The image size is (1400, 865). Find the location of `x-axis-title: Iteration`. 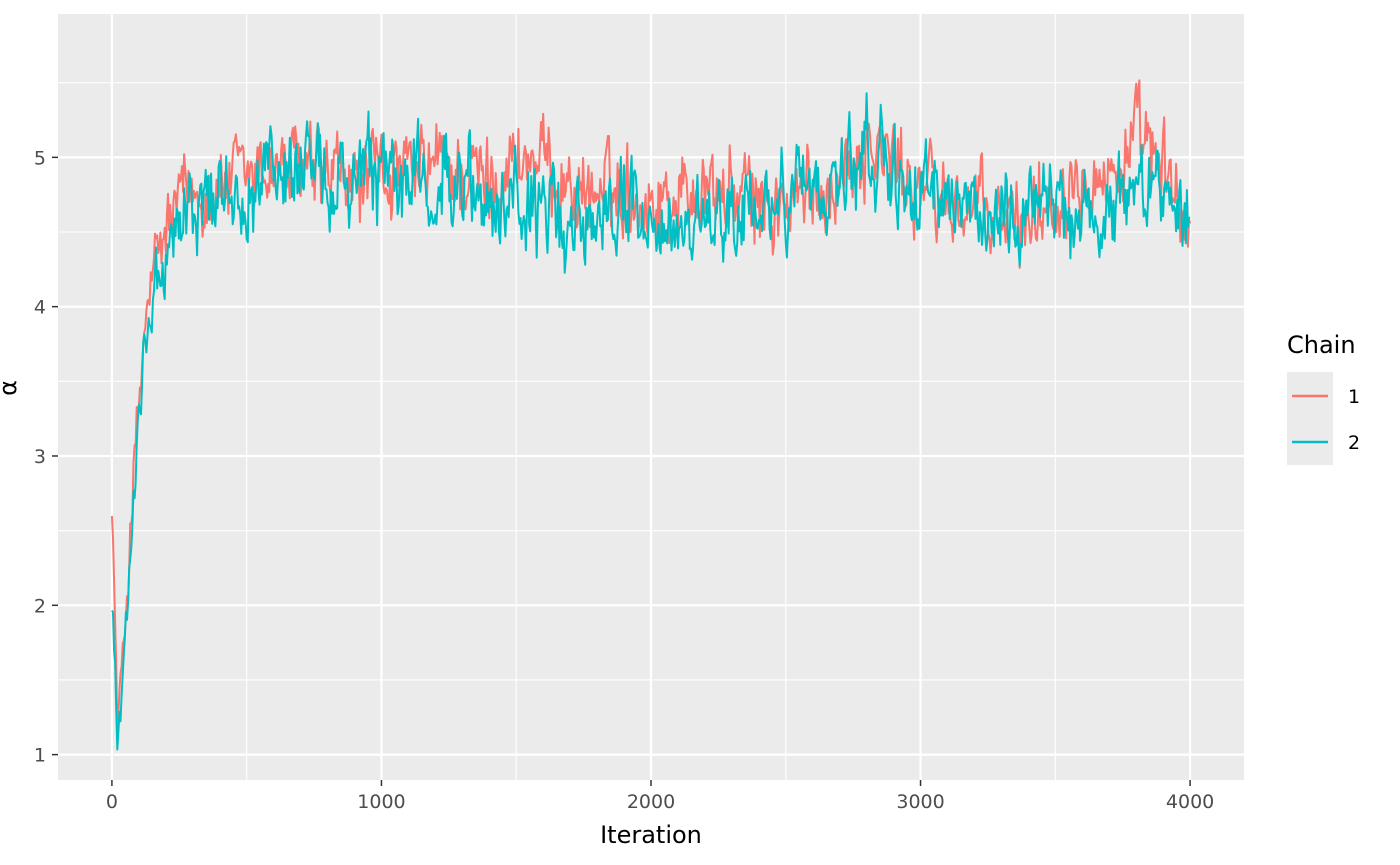

x-axis-title: Iteration is located at coordinates (651, 835).